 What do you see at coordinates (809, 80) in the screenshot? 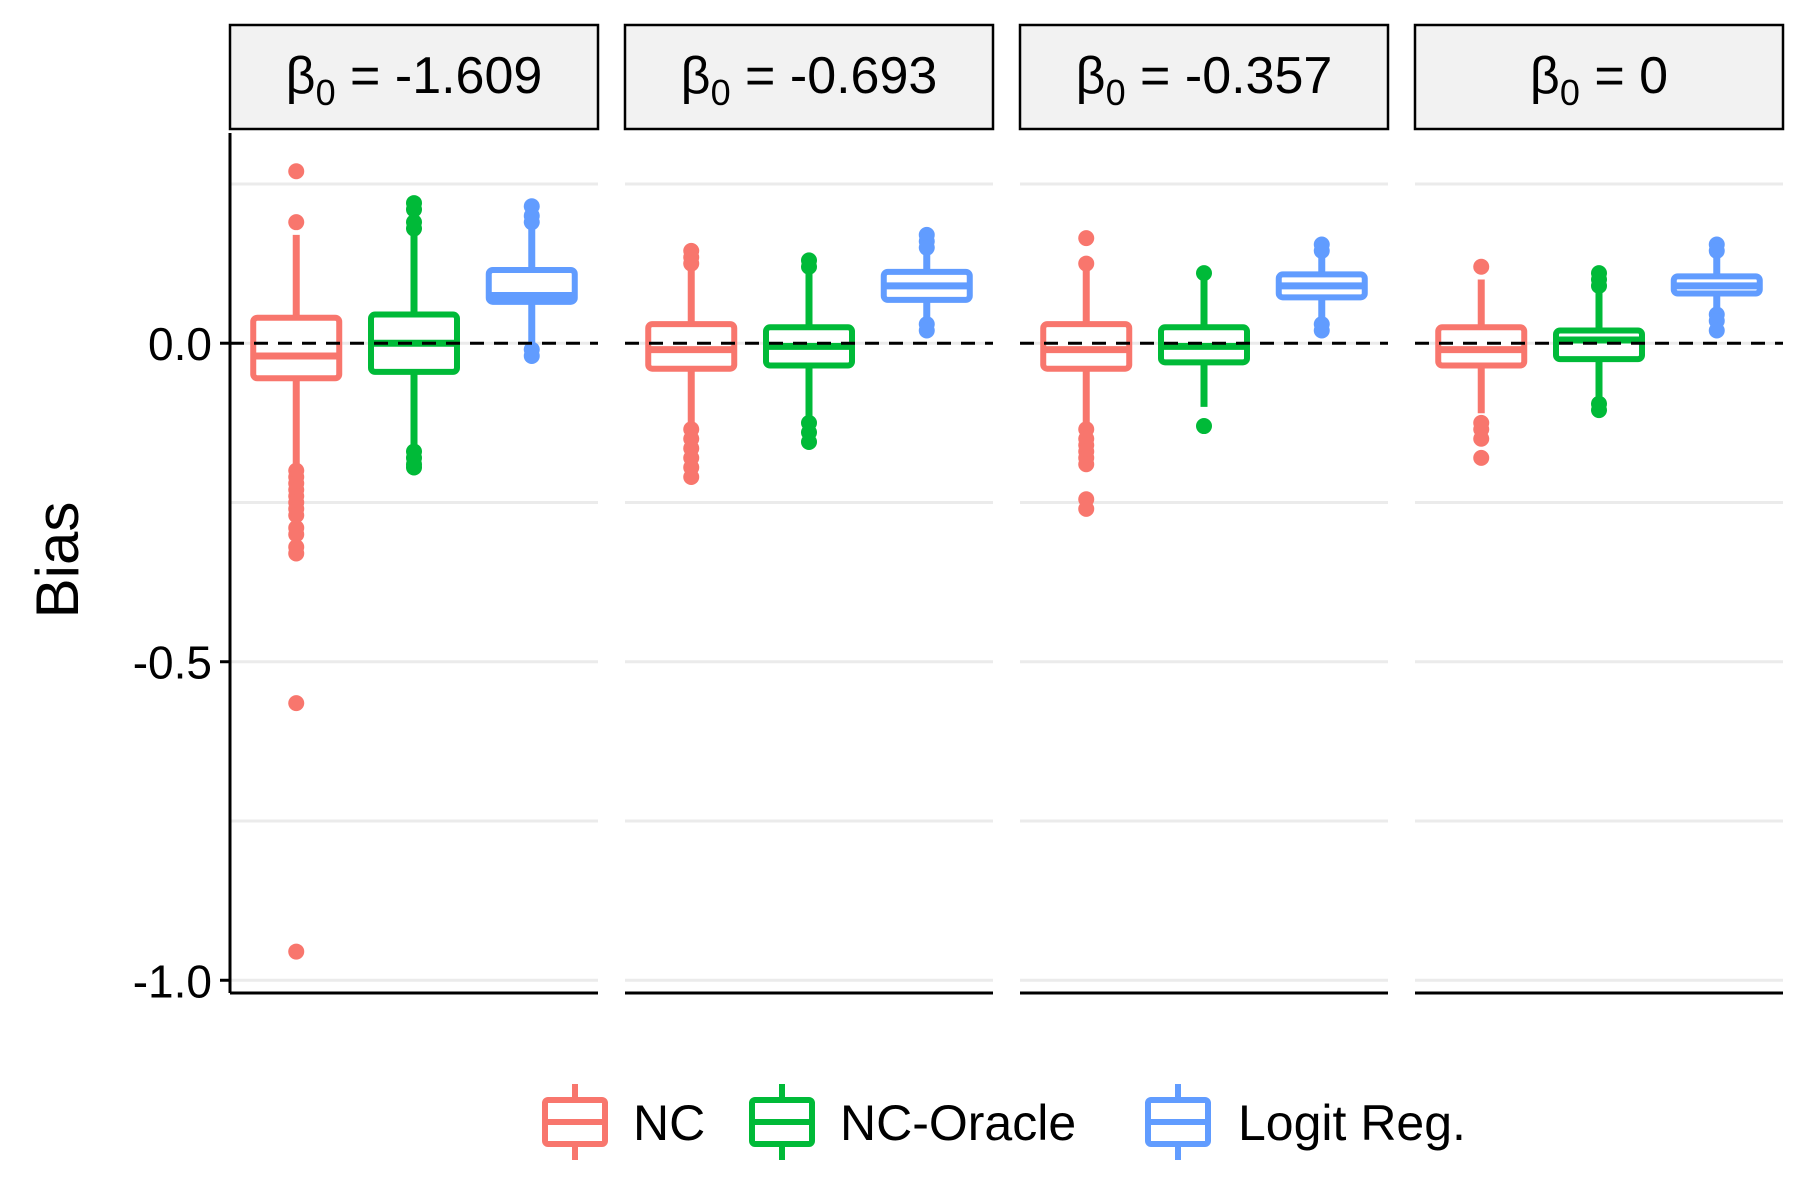
I see `facet-strip-label: β0 = -0.693` at bounding box center [809, 80].